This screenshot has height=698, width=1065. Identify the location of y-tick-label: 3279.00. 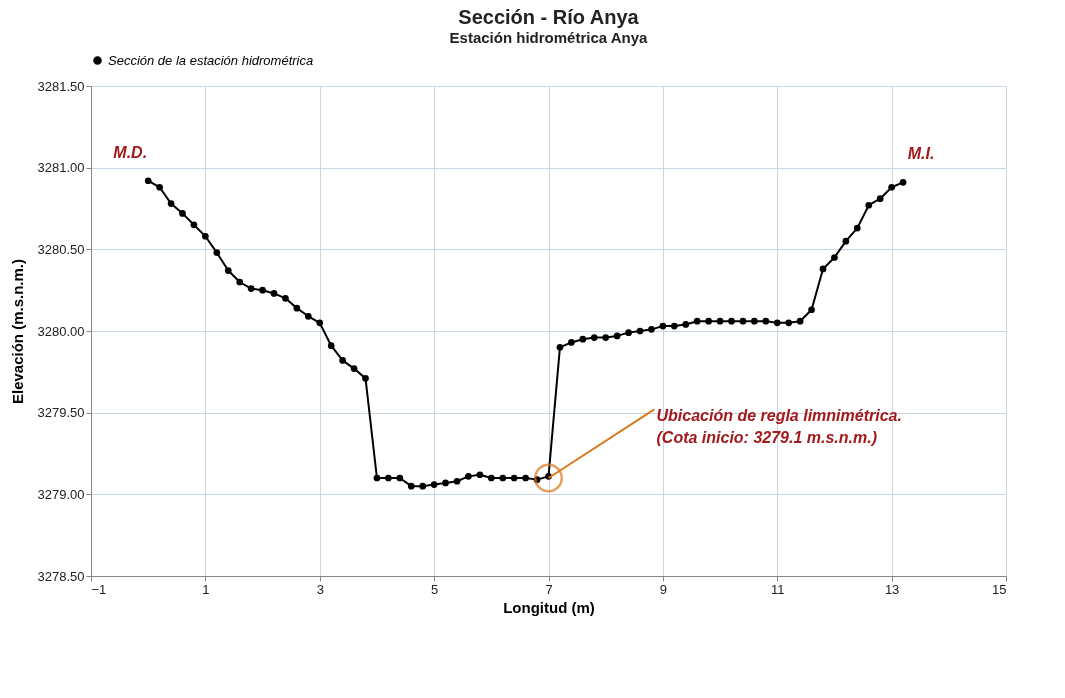
(61, 494).